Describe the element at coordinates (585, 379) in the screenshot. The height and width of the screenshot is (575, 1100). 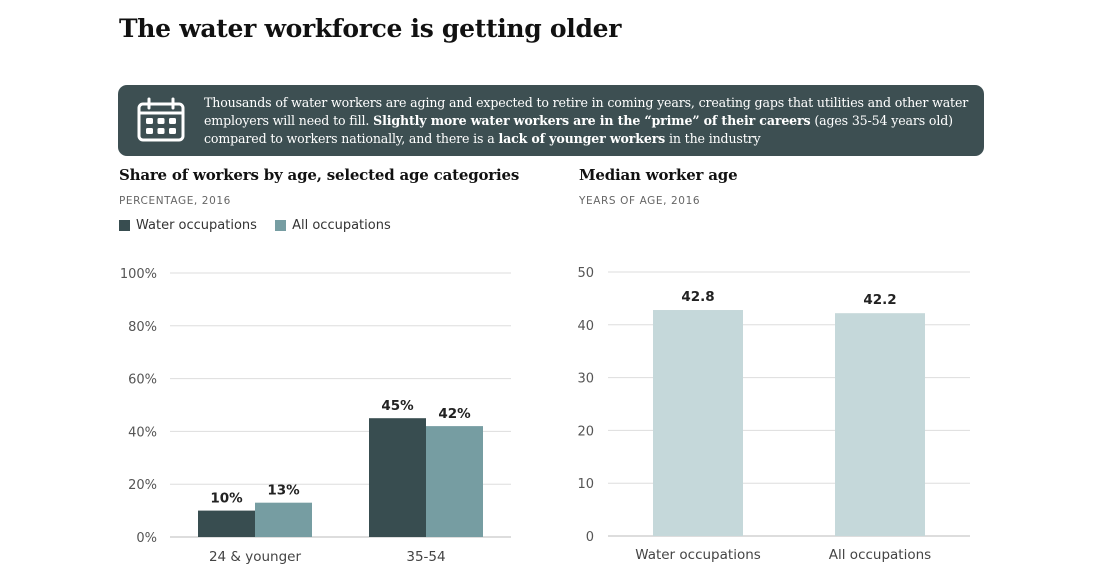
I see `y-tick-label: 30` at that location.